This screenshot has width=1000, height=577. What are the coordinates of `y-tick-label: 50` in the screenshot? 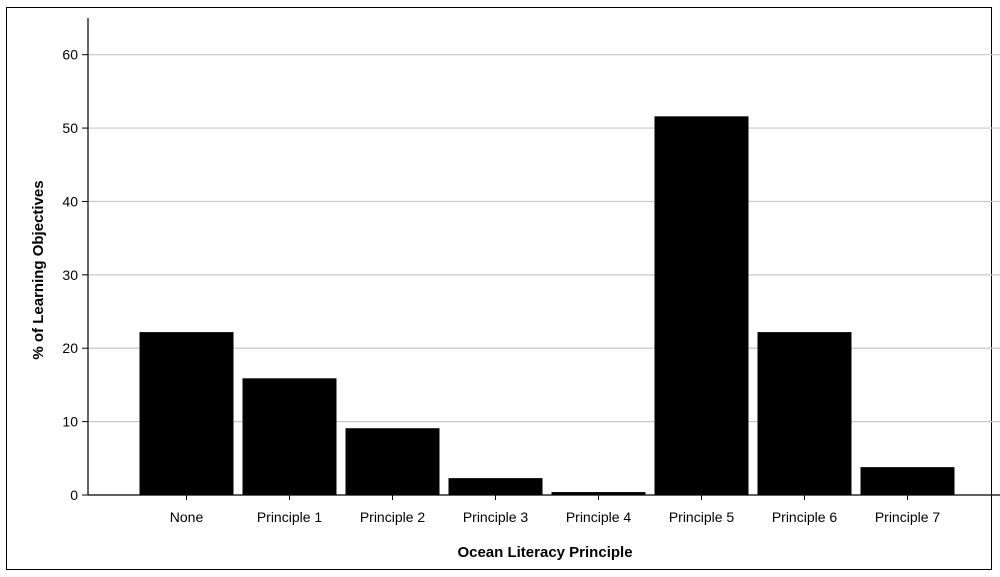 It's located at (70, 128).